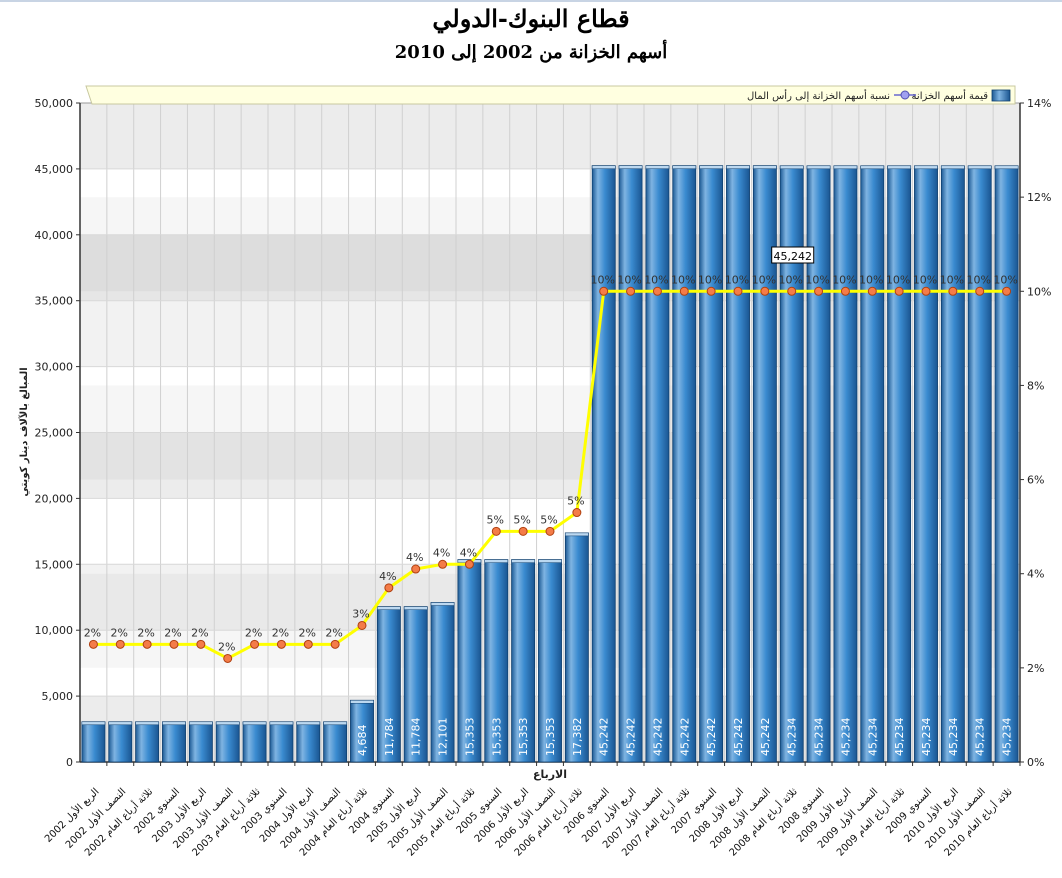 The height and width of the screenshot is (878, 1062). I want to click on bar-value-label: 4,684, so click(362, 741).